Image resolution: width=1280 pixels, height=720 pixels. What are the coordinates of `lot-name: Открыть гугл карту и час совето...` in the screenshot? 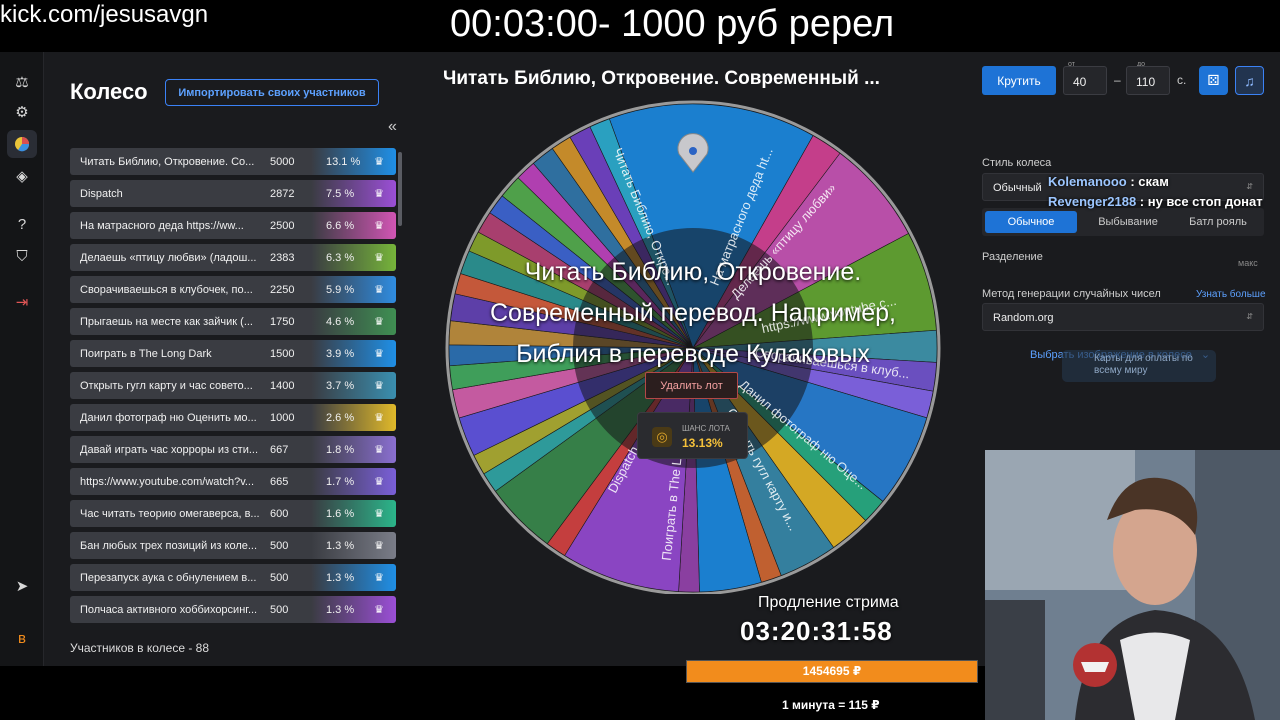 It's located at (166, 385).